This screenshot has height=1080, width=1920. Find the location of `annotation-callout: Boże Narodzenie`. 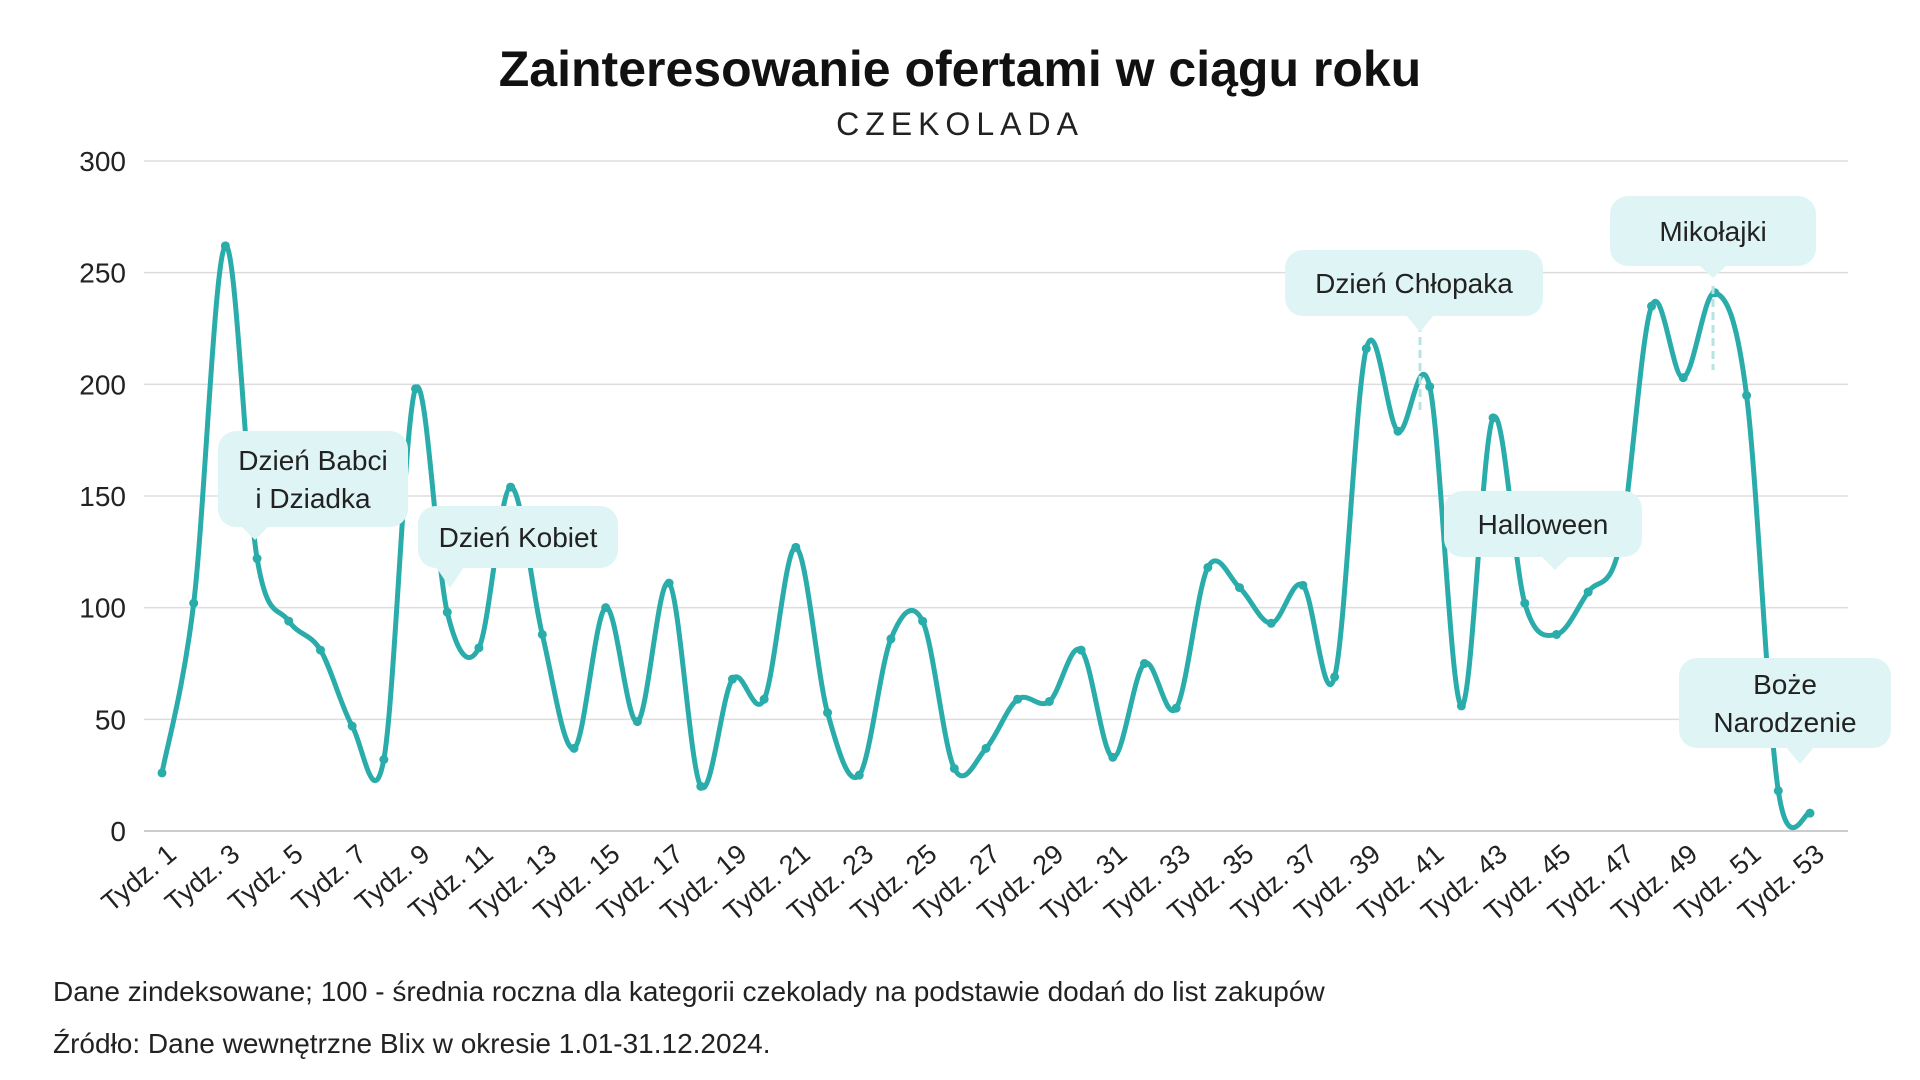

annotation-callout: Boże Narodzenie is located at coordinates (1785, 711).